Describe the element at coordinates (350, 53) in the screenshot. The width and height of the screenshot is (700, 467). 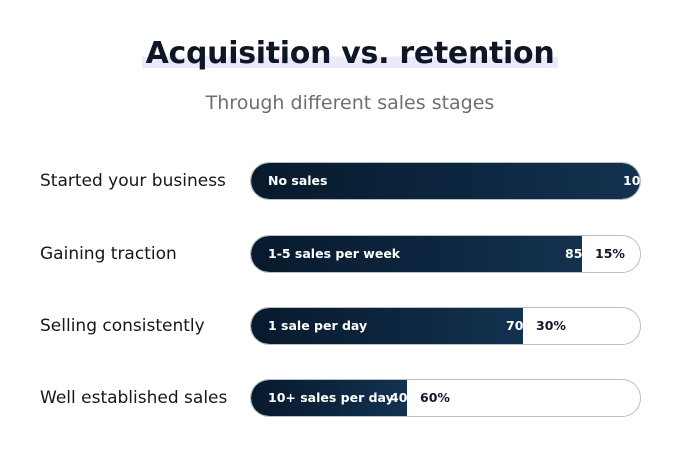
I see `chart-title: Acquisition vs. retention` at that location.